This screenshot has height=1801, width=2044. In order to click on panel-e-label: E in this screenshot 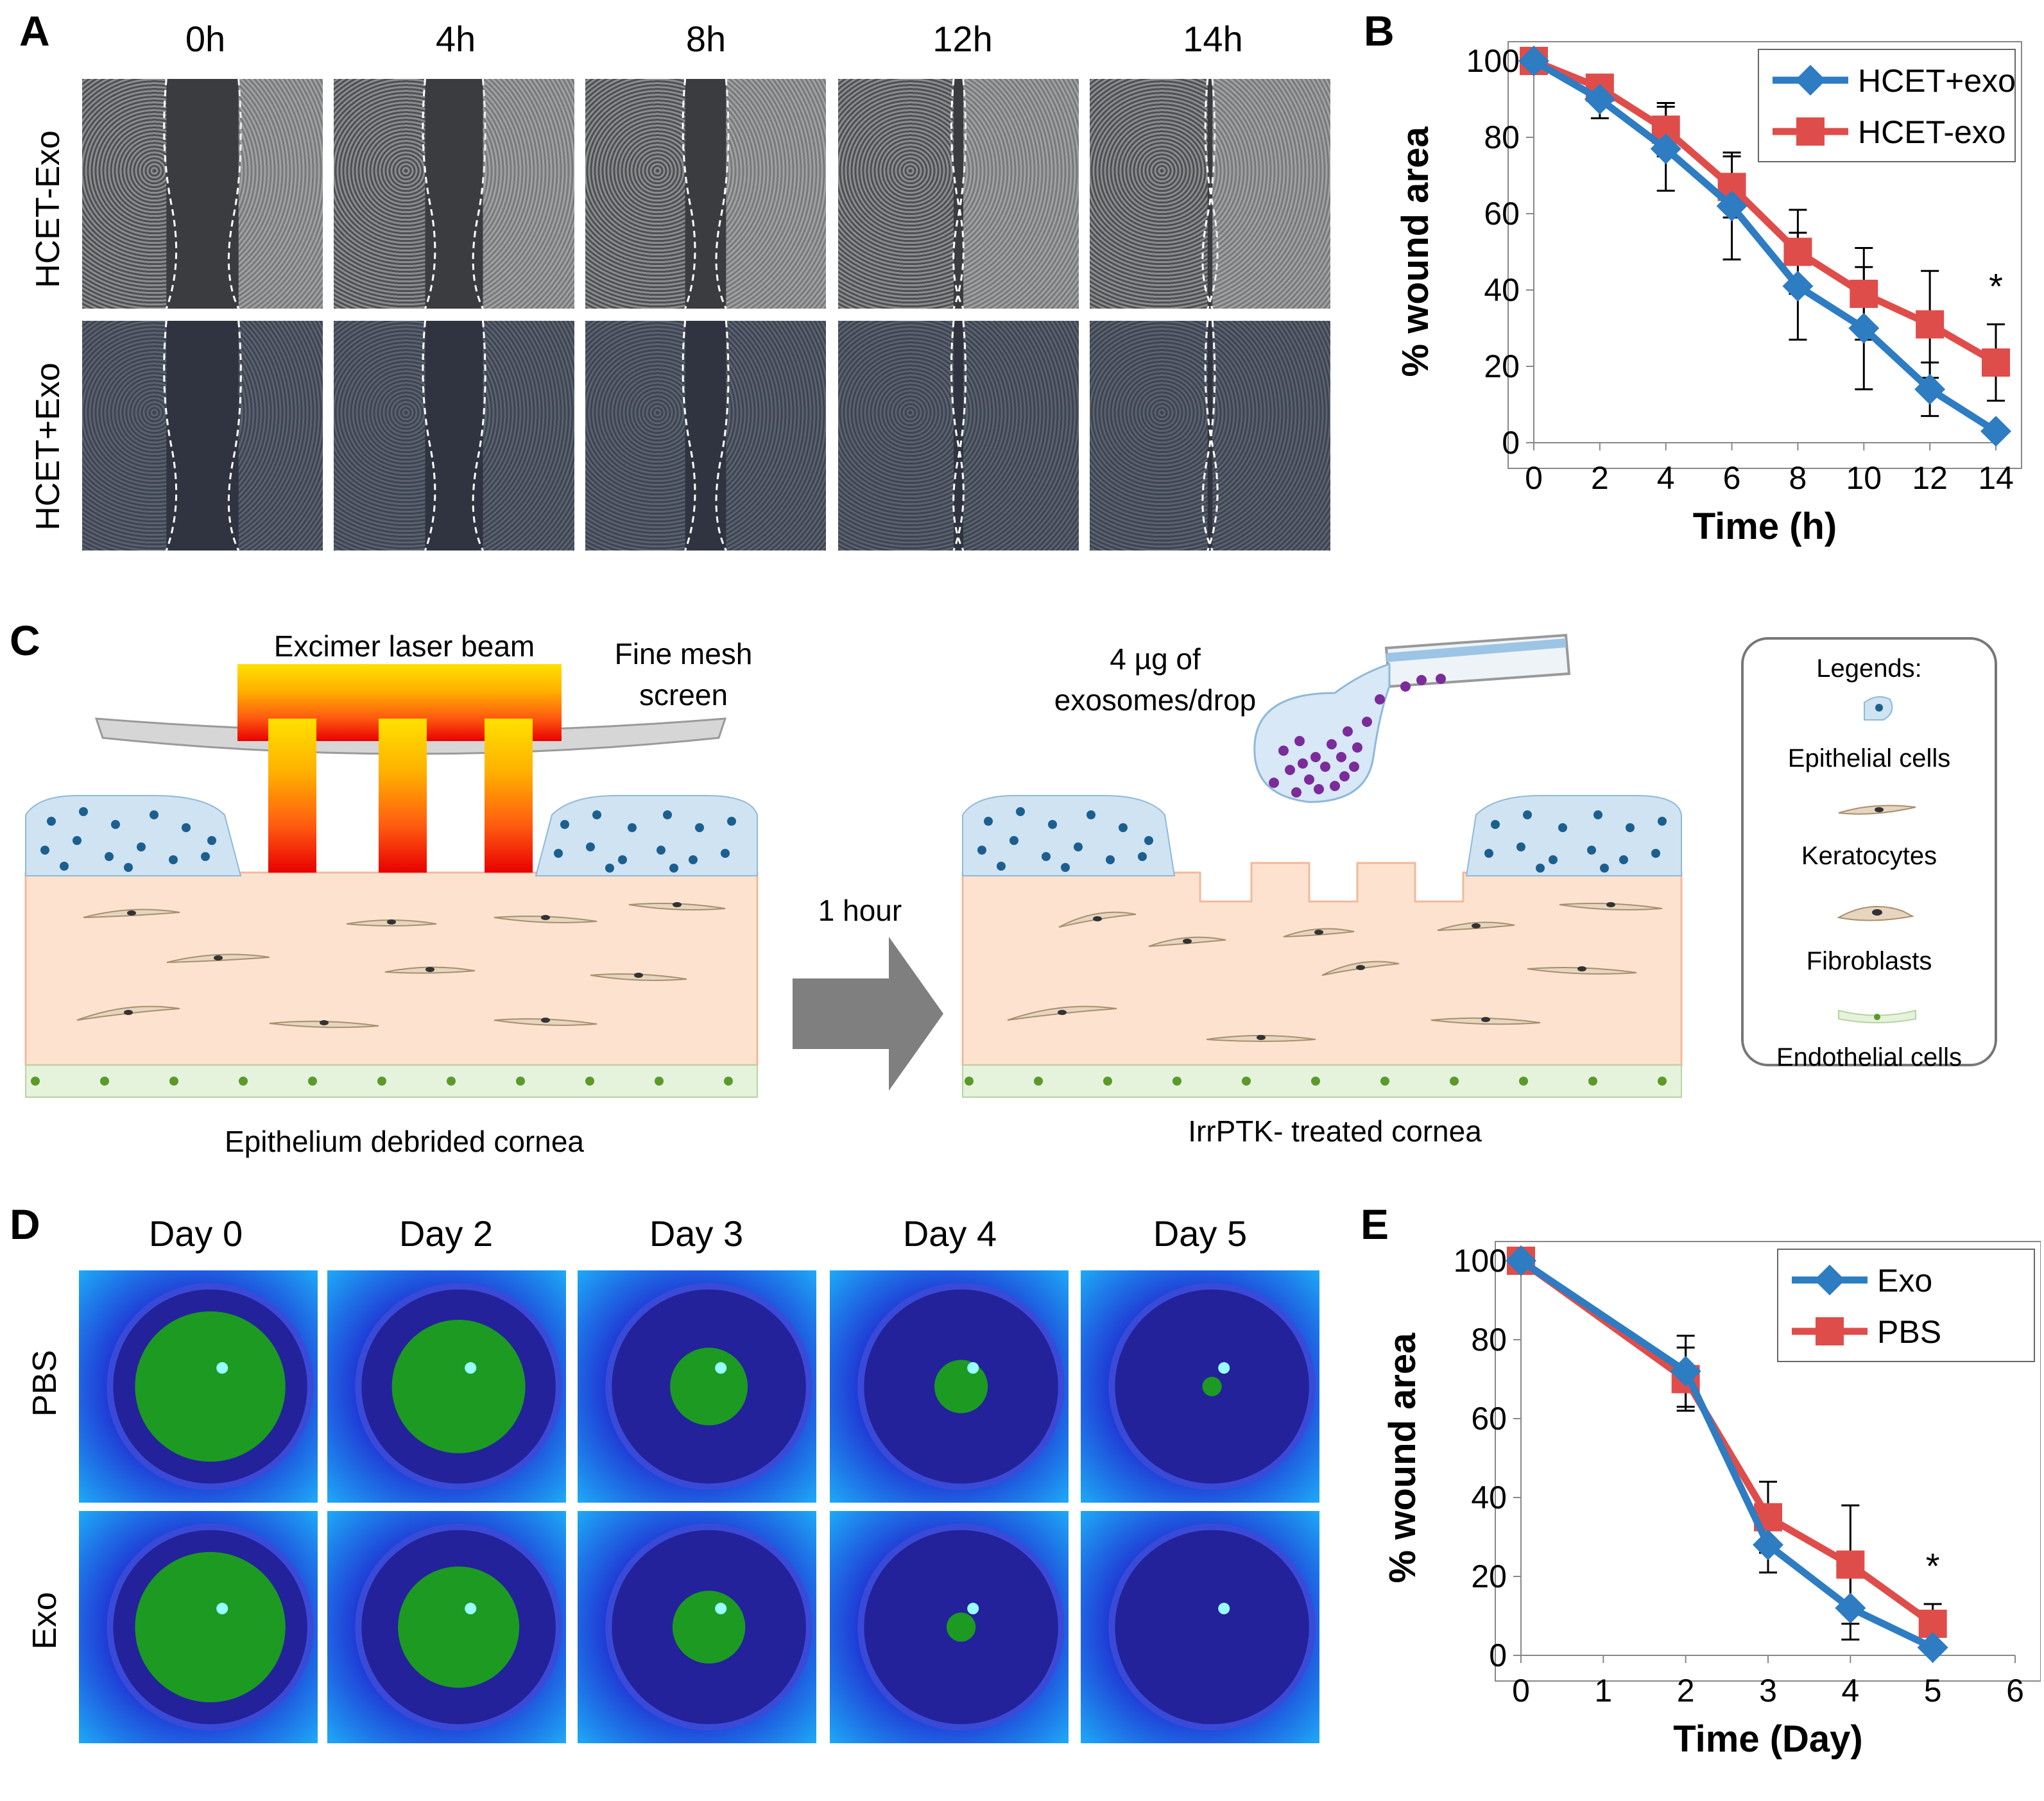, I will do `click(1375, 1224)`.